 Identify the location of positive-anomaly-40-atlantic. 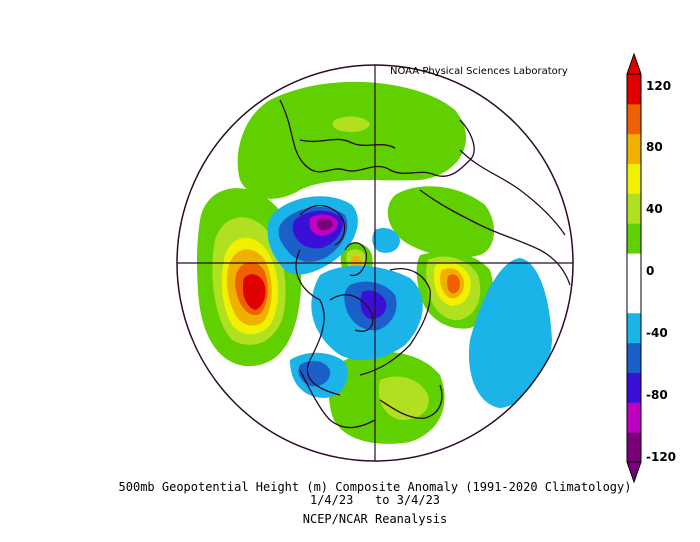
(352, 140).